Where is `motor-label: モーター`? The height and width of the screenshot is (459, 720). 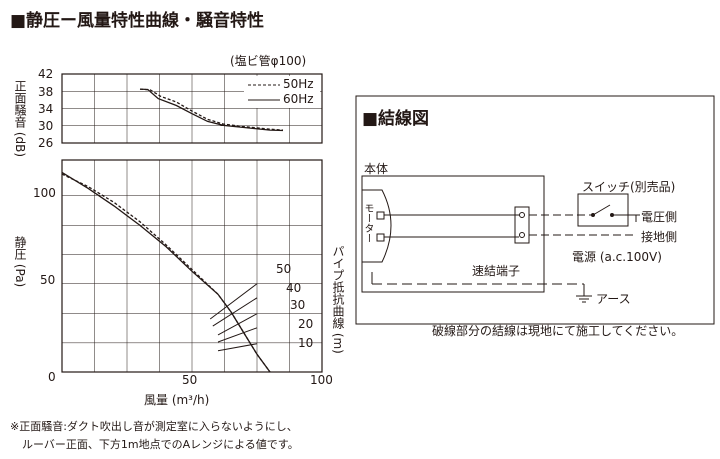
motor-label: モーター is located at coordinates (367, 223).